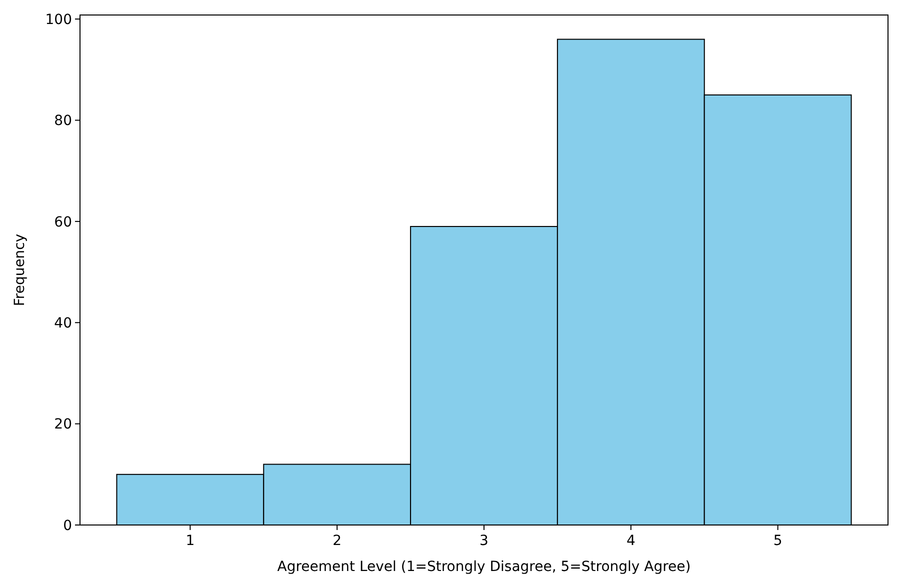 The image size is (901, 580). I want to click on y-tick-label: 0, so click(67, 526).